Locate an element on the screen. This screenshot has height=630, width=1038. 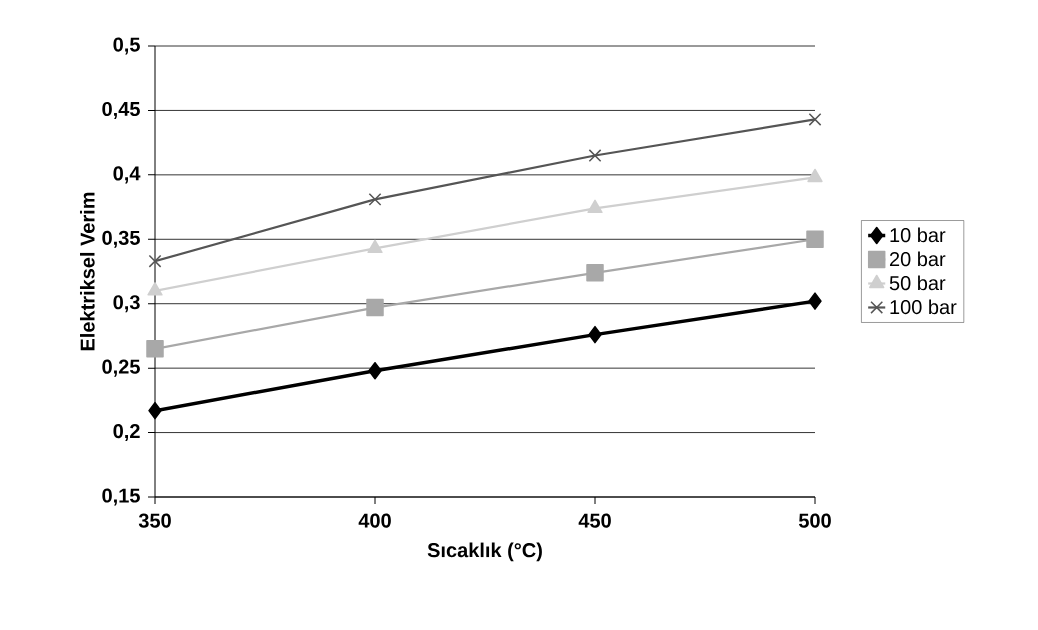
y-tick-label: 0,35 is located at coordinates (121, 239).